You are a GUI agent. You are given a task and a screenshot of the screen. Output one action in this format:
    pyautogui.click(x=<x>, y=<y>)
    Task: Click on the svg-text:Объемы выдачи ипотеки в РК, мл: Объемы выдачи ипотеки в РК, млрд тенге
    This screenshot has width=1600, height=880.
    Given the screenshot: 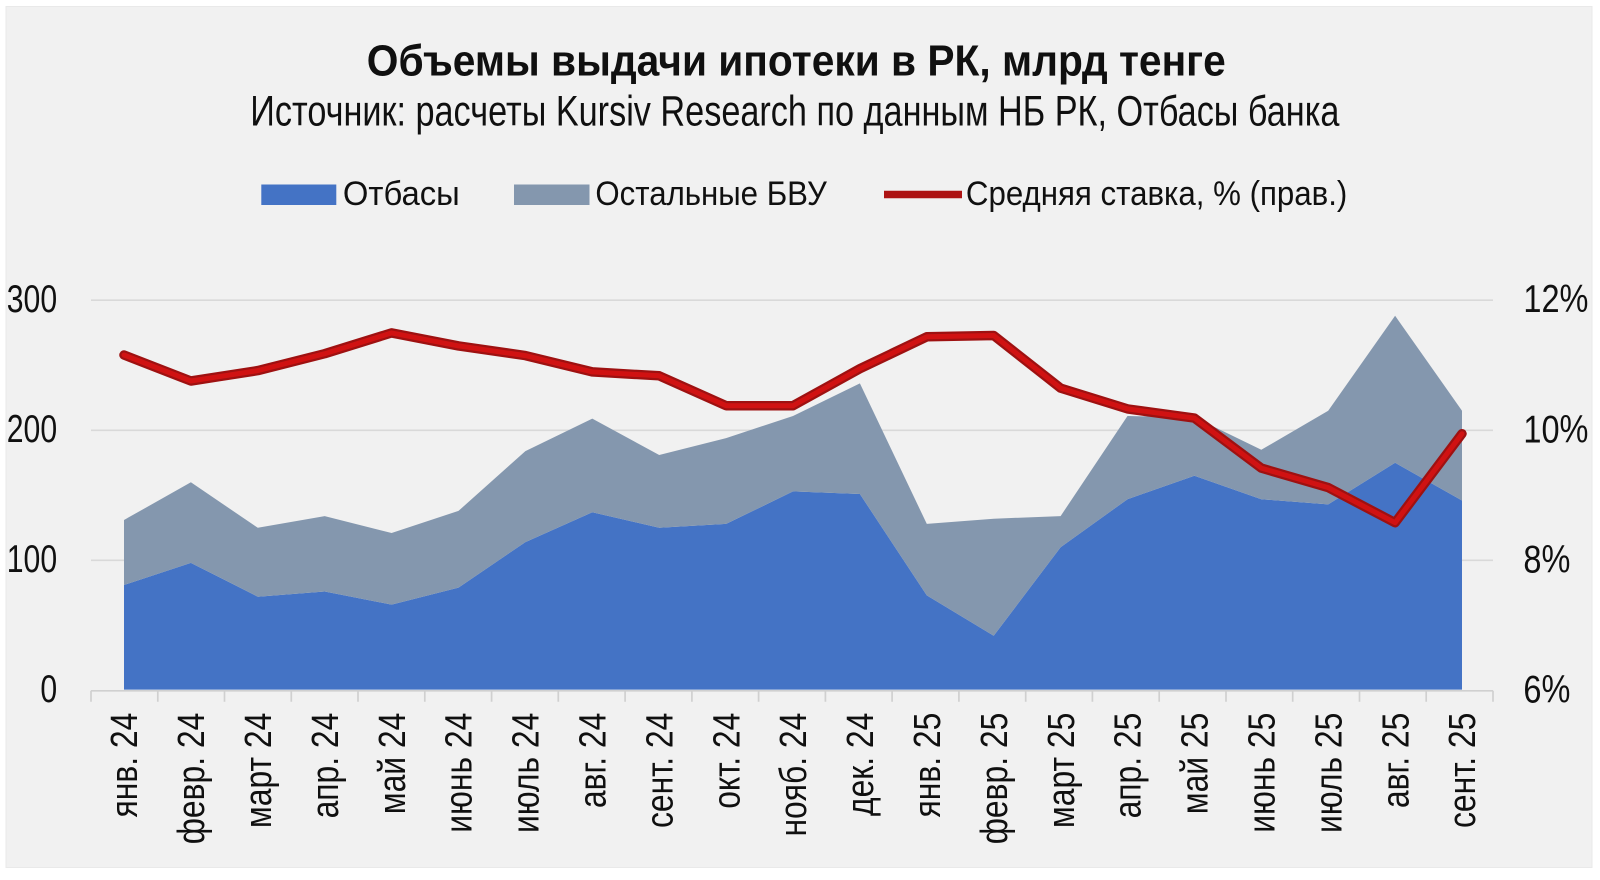 What is the action you would take?
    pyautogui.click(x=796, y=60)
    